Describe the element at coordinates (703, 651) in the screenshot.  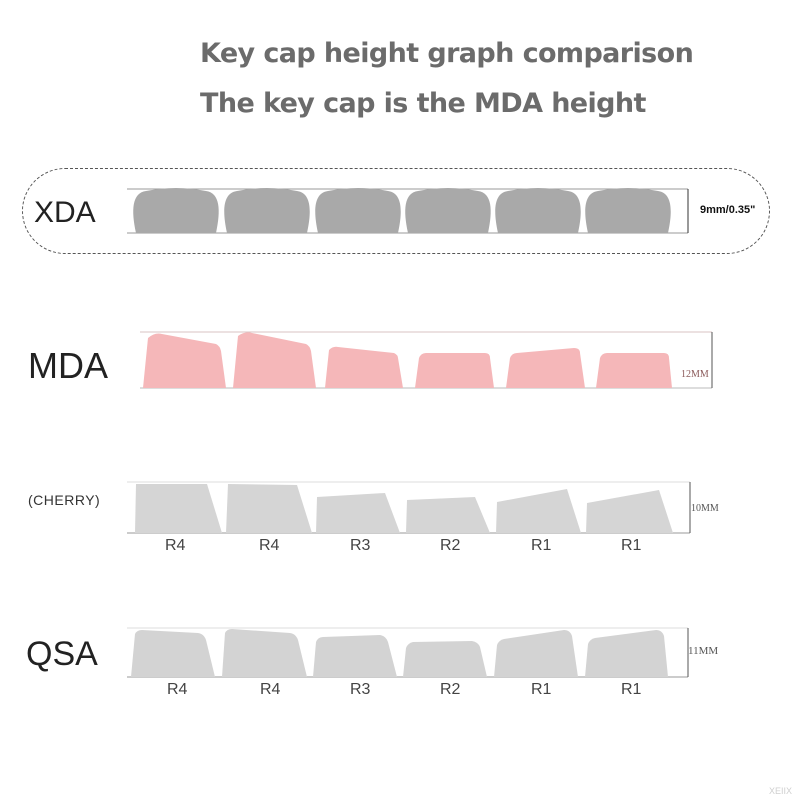
I see `height-label-qsa: 11MM` at that location.